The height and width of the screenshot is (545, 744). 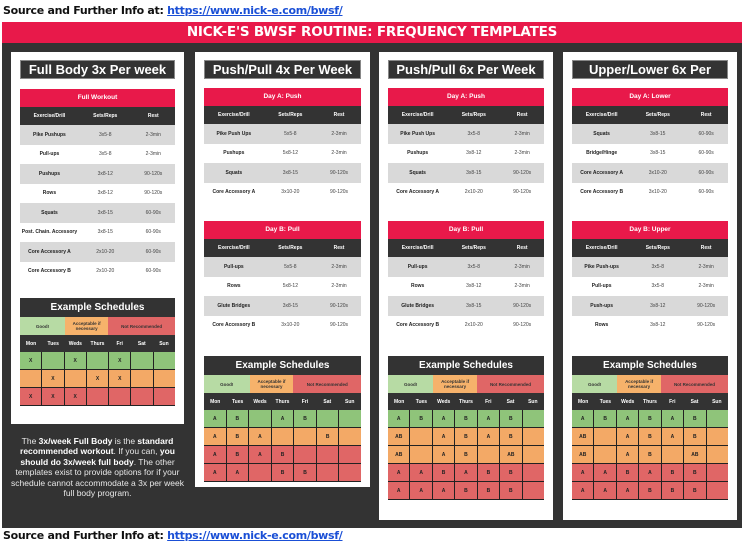 What do you see at coordinates (97, 446) in the screenshot?
I see `note-bold: standard recommended workout` at bounding box center [97, 446].